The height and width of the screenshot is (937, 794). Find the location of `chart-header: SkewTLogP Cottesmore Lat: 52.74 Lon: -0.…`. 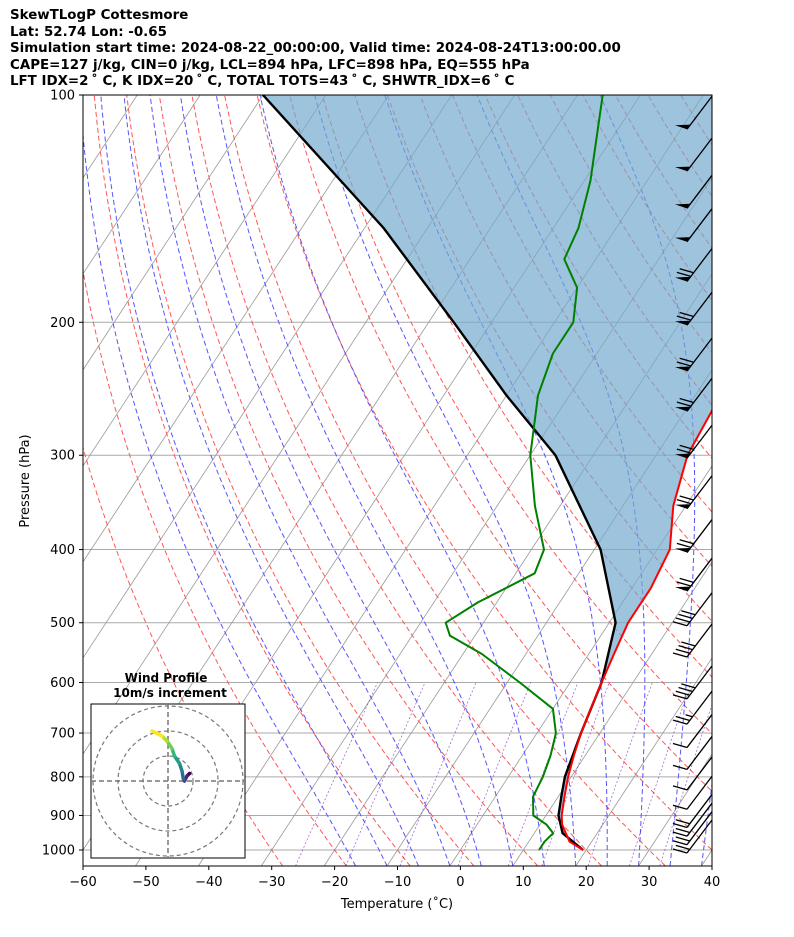

chart-header: SkewTLogP Cottesmore Lat: 52.74 Lon: -0.… is located at coordinates (315, 49).